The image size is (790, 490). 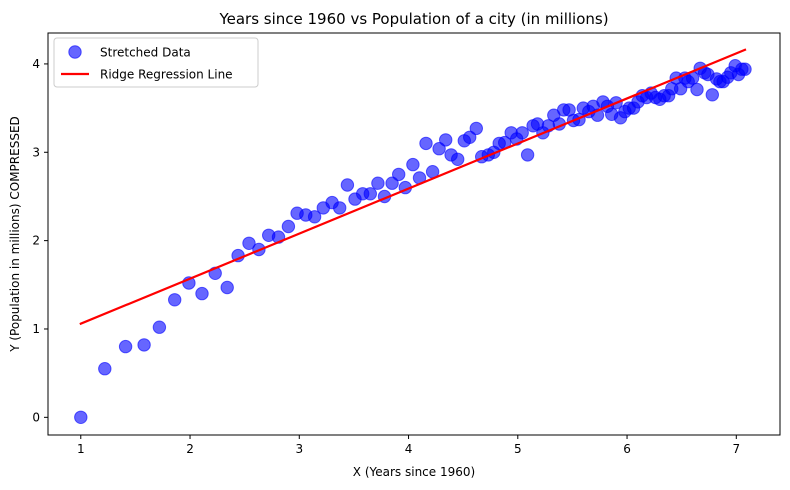 I want to click on legend-box, so click(x=156, y=62).